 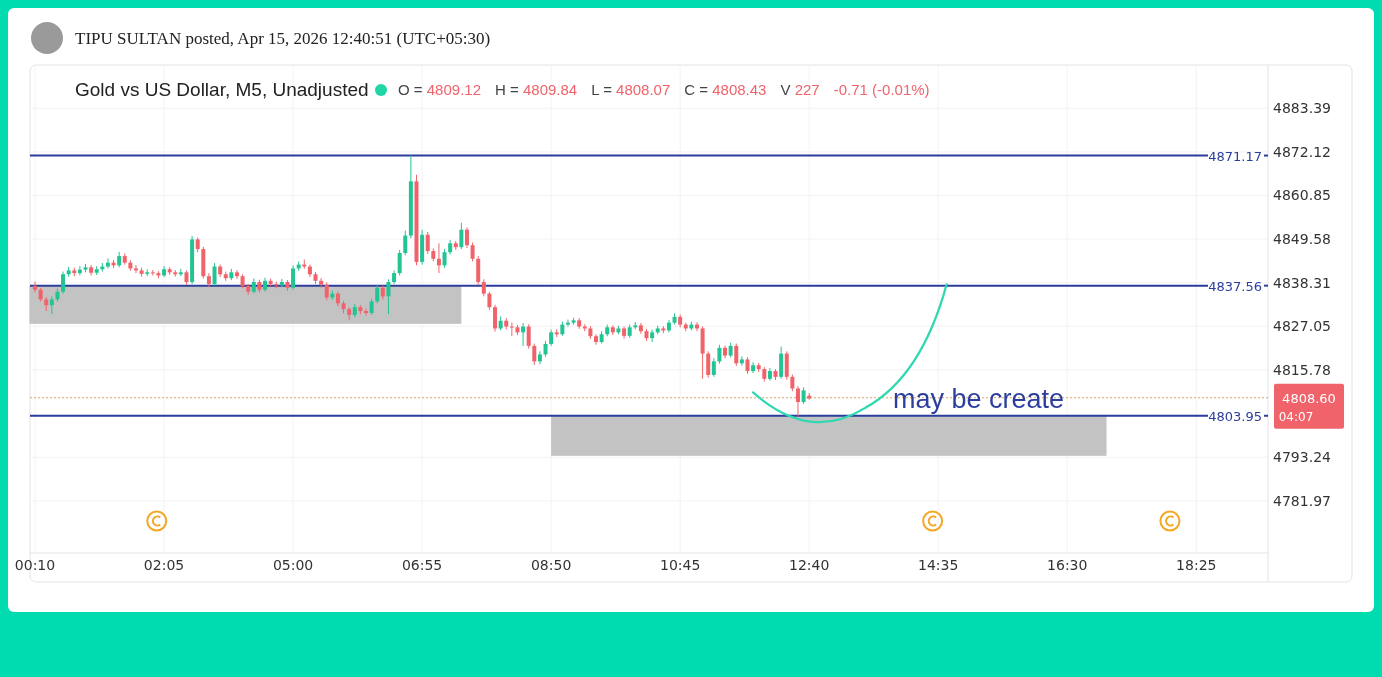 I want to click on ref-line-label: 4837.56, so click(x=1235, y=286).